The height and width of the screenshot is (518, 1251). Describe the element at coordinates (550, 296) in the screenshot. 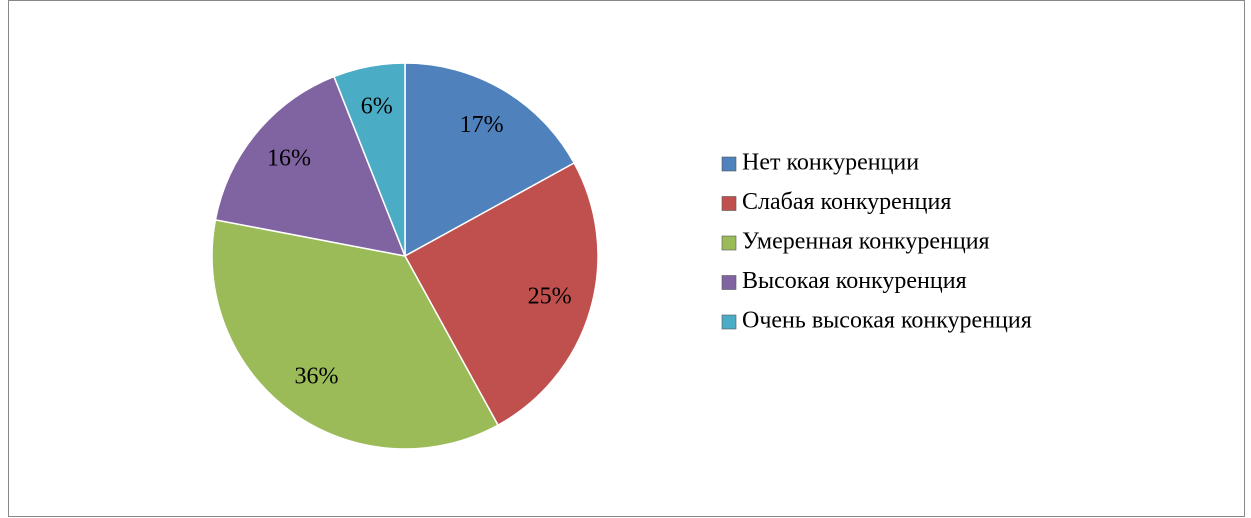

I see `data-label: 25%` at that location.